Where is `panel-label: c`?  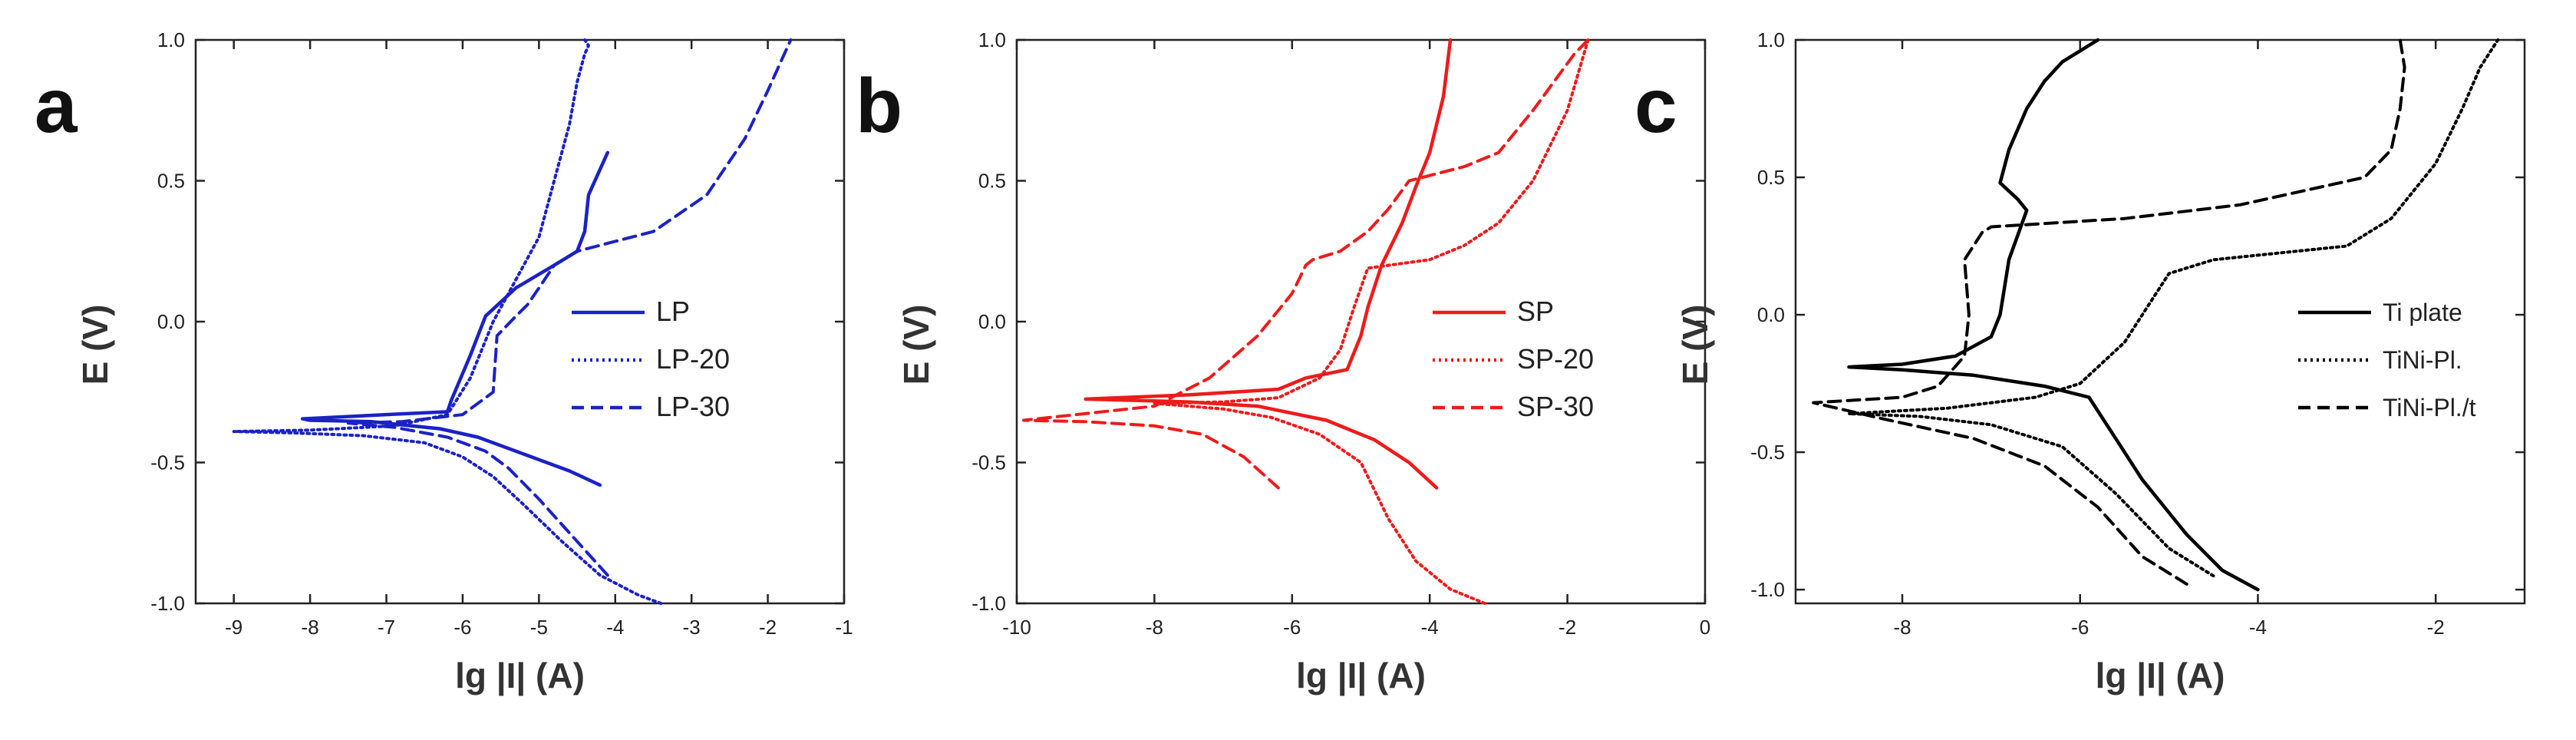
panel-label: c is located at coordinates (1655, 106).